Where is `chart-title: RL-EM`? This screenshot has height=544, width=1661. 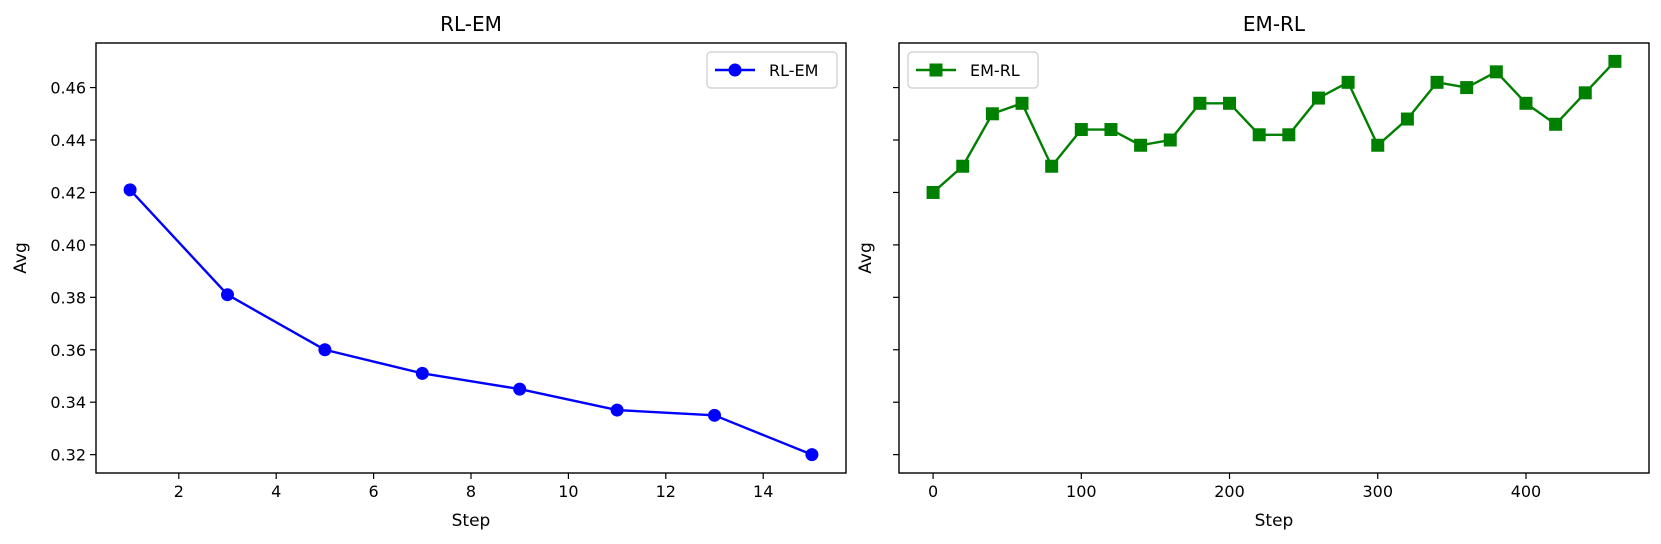
chart-title: RL-EM is located at coordinates (471, 24).